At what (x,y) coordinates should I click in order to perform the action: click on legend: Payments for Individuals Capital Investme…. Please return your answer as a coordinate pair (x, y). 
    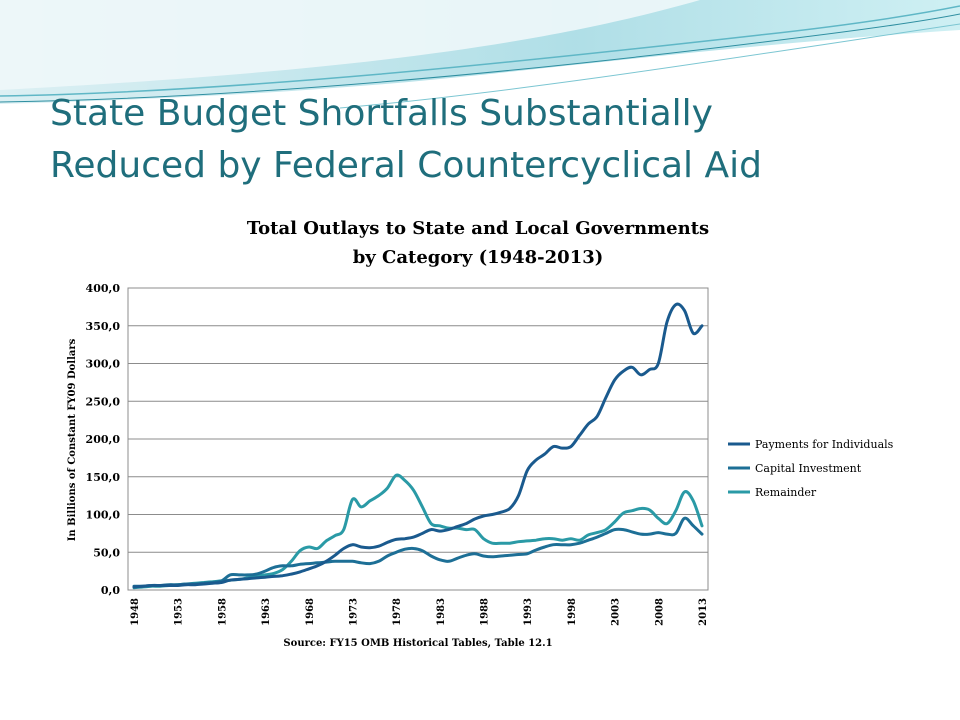
    Looking at the image, I should click on (811, 468).